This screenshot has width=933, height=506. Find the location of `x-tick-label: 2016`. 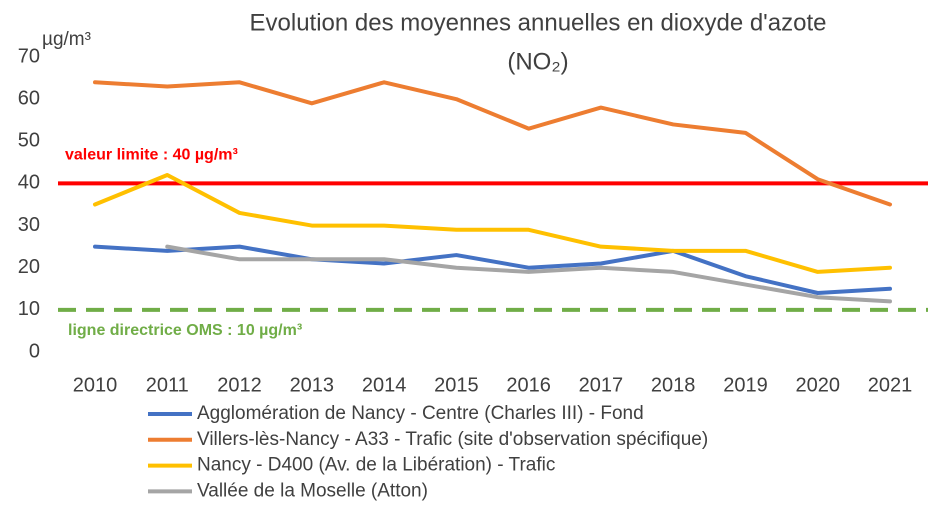

x-tick-label: 2016 is located at coordinates (528, 385).